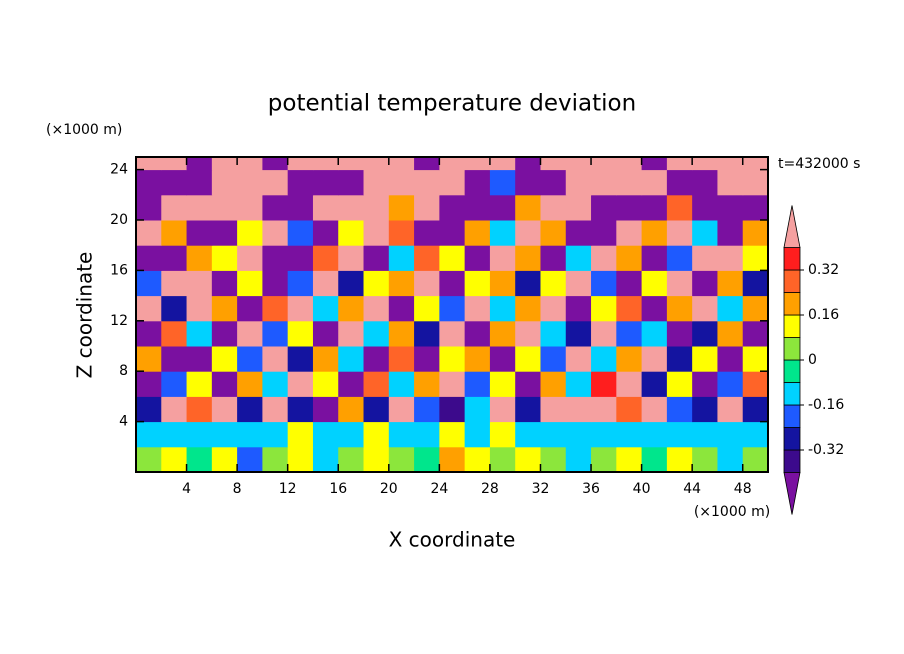 The width and height of the screenshot is (904, 654). What do you see at coordinates (338, 489) in the screenshot?
I see `x-tick-label: 16` at bounding box center [338, 489].